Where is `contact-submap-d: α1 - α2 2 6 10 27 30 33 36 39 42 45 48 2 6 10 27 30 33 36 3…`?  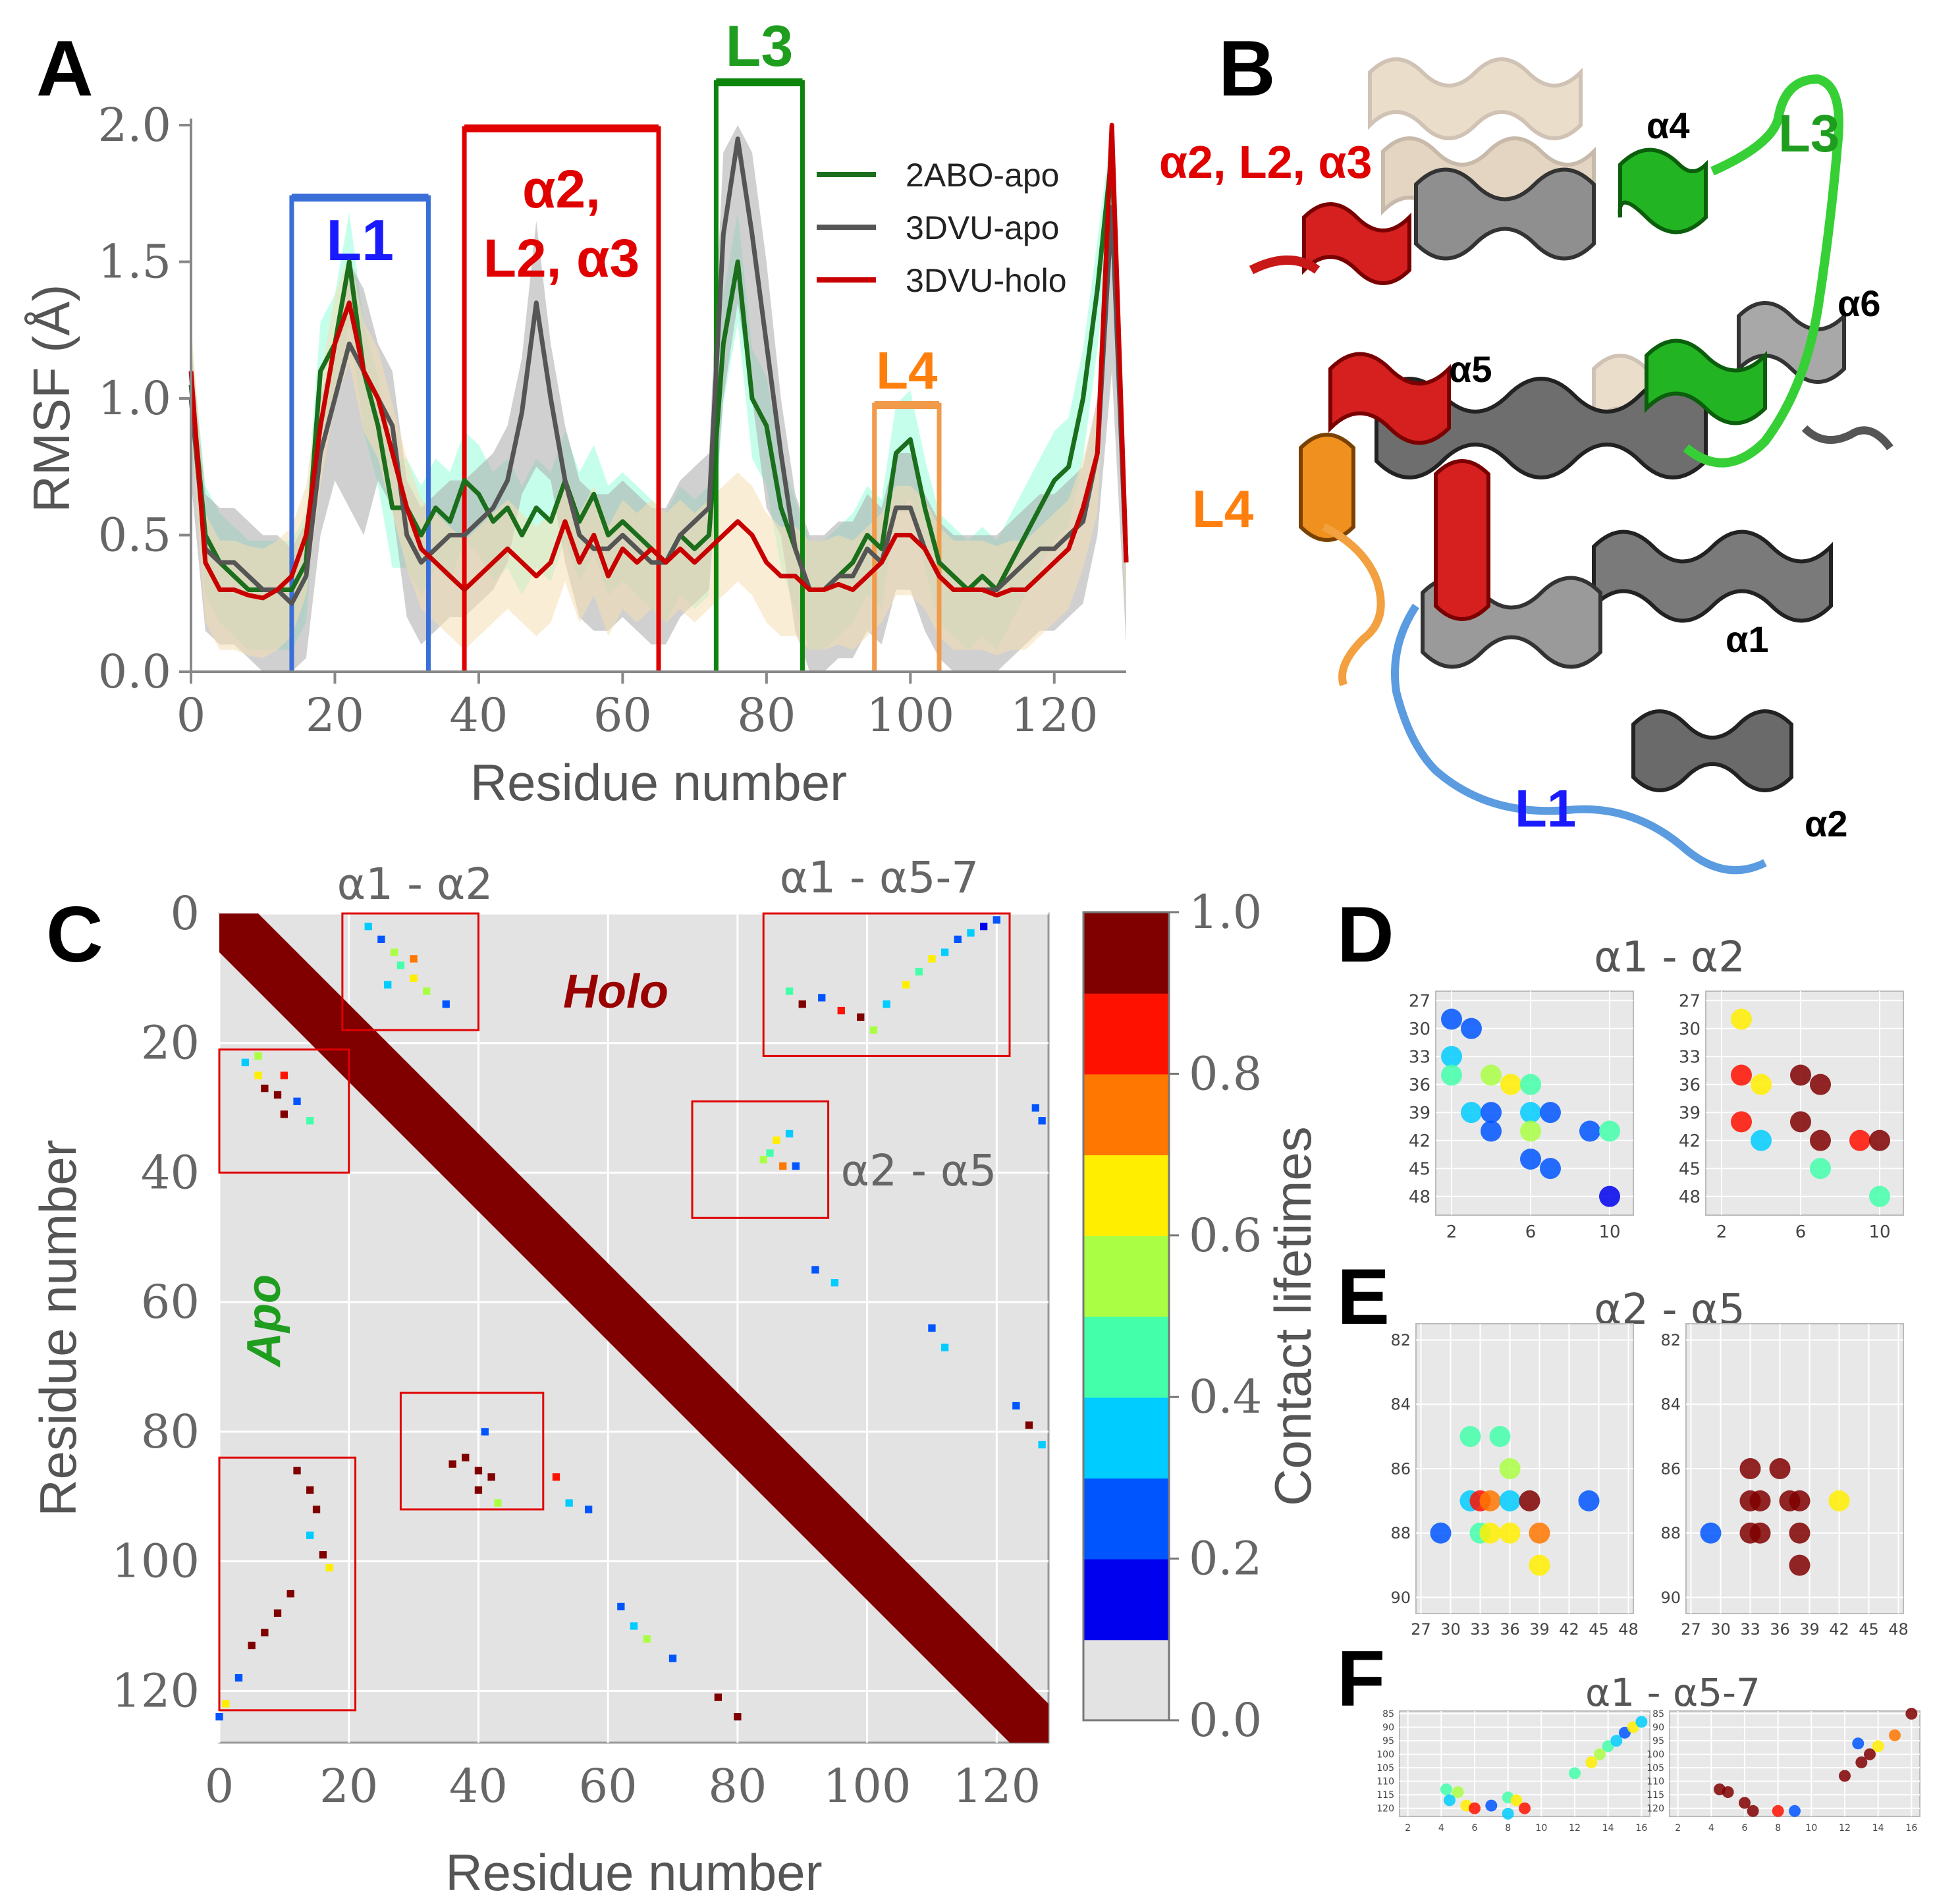 contact-submap-d: α1 - α2 2 6 10 27 30 33 36 39 42 45 48 2 6 10 27 30 33 36 3… is located at coordinates (1656, 1087).